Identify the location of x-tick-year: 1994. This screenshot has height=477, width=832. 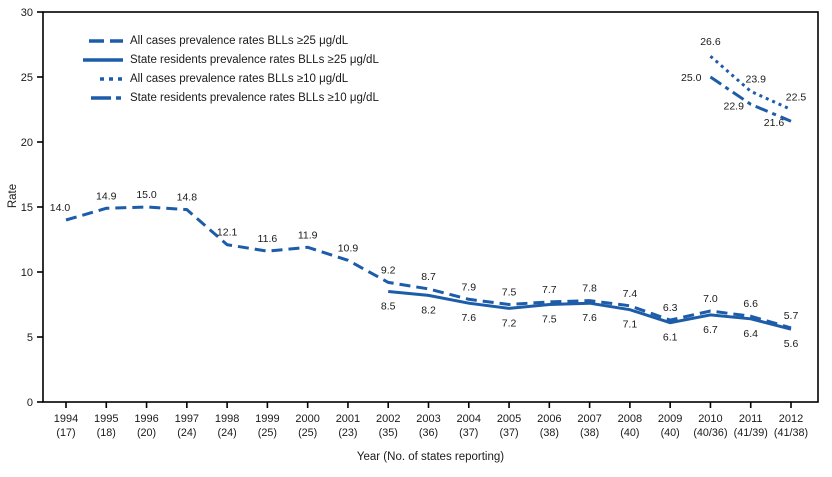
(66, 419).